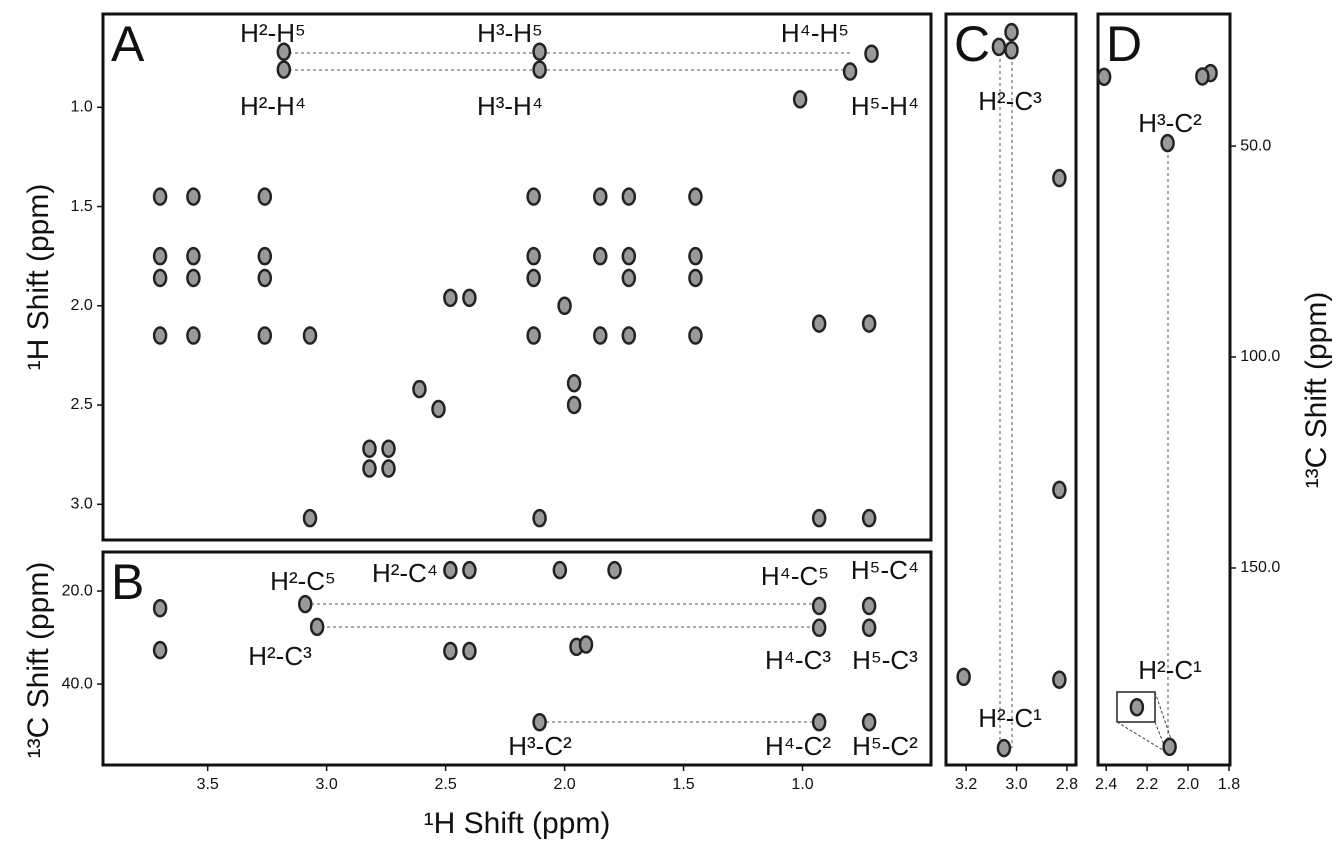 The width and height of the screenshot is (1343, 846). Describe the element at coordinates (1188, 784) in the screenshot. I see `x-tick-label: 2.0` at that location.